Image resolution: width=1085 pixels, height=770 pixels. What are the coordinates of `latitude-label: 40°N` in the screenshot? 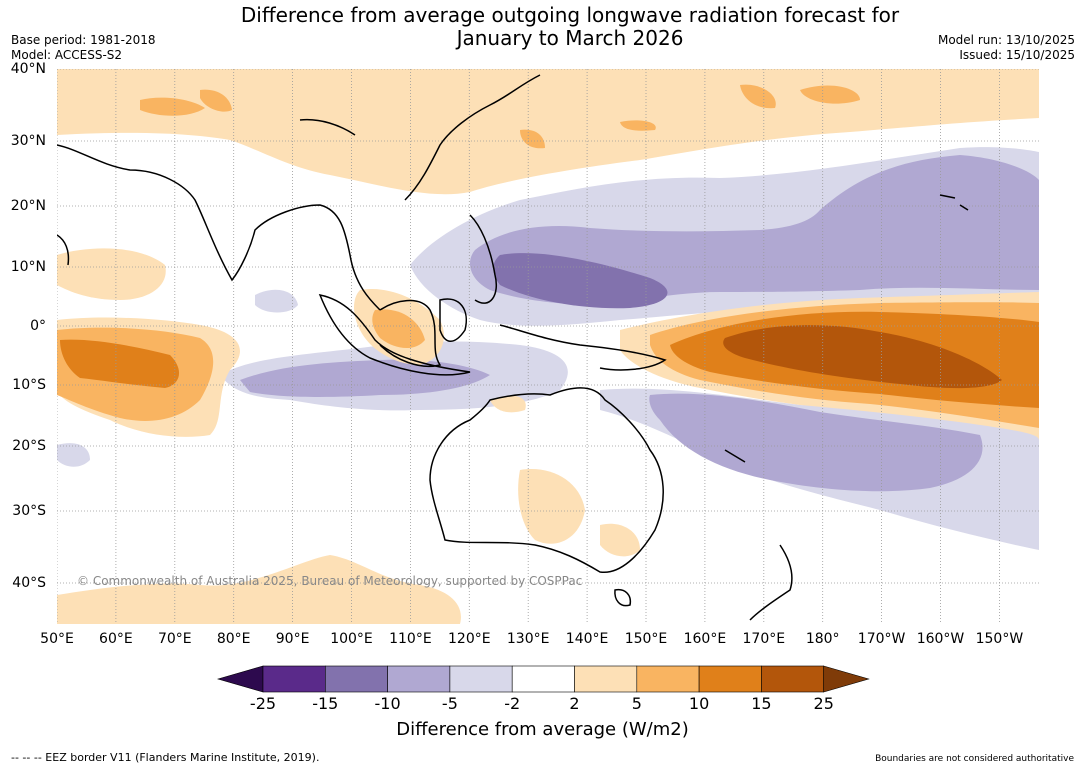 It's located at (28, 69).